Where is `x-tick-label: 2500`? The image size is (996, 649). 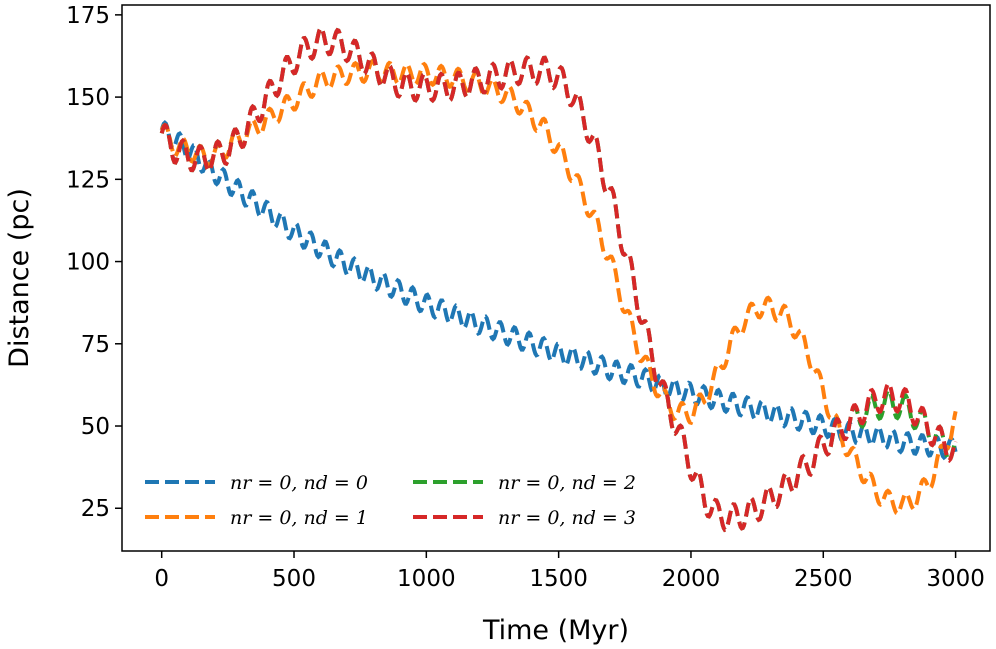 x-tick-label: 2500 is located at coordinates (823, 579).